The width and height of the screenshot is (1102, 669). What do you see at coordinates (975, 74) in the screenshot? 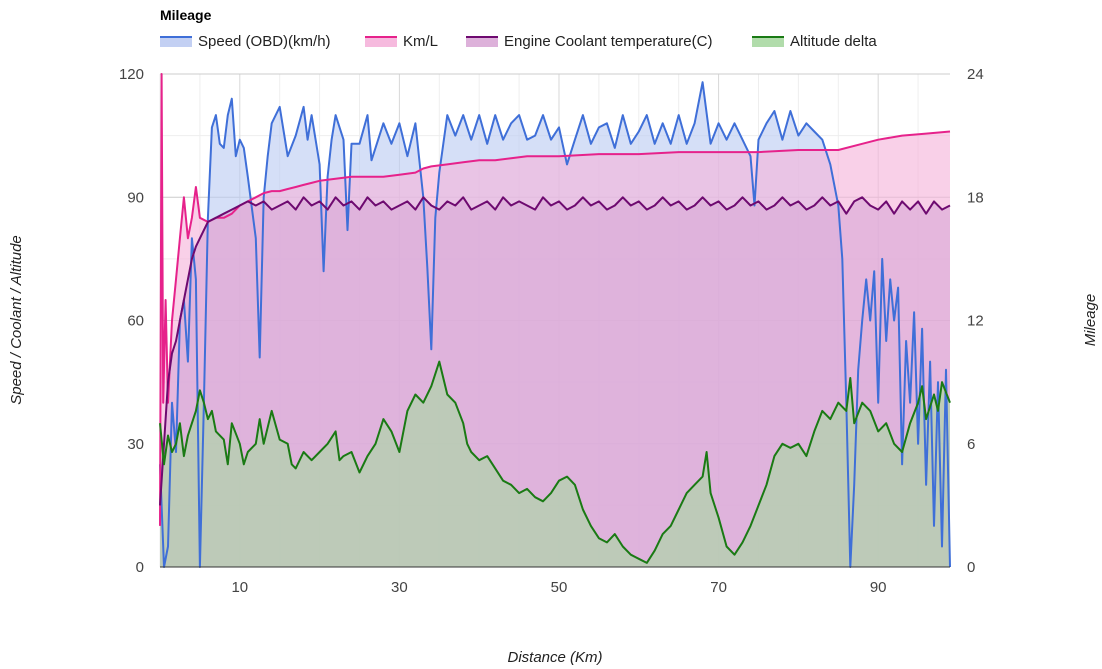
I see `y-tick-label-right: 24` at bounding box center [975, 74].